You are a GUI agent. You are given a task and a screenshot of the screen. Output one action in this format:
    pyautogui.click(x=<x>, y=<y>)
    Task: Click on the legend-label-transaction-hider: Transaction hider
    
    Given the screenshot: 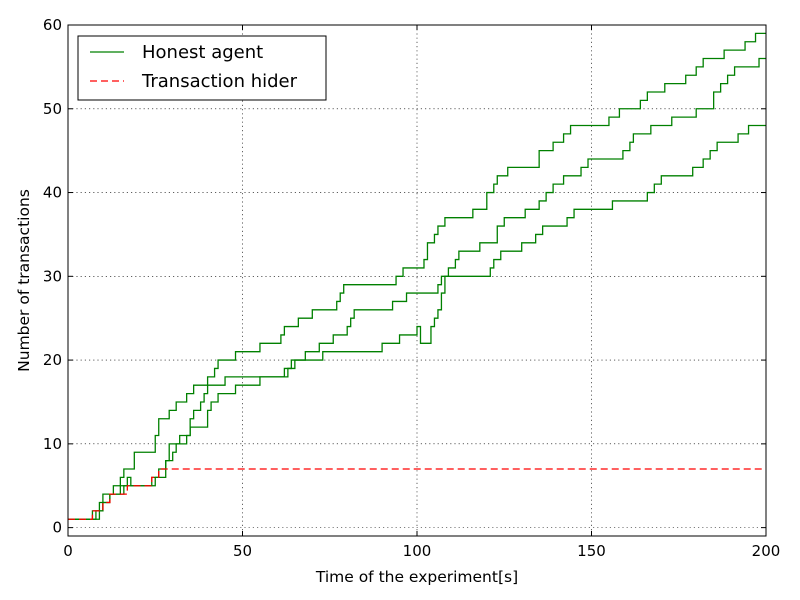 What is the action you would take?
    pyautogui.click(x=219, y=81)
    